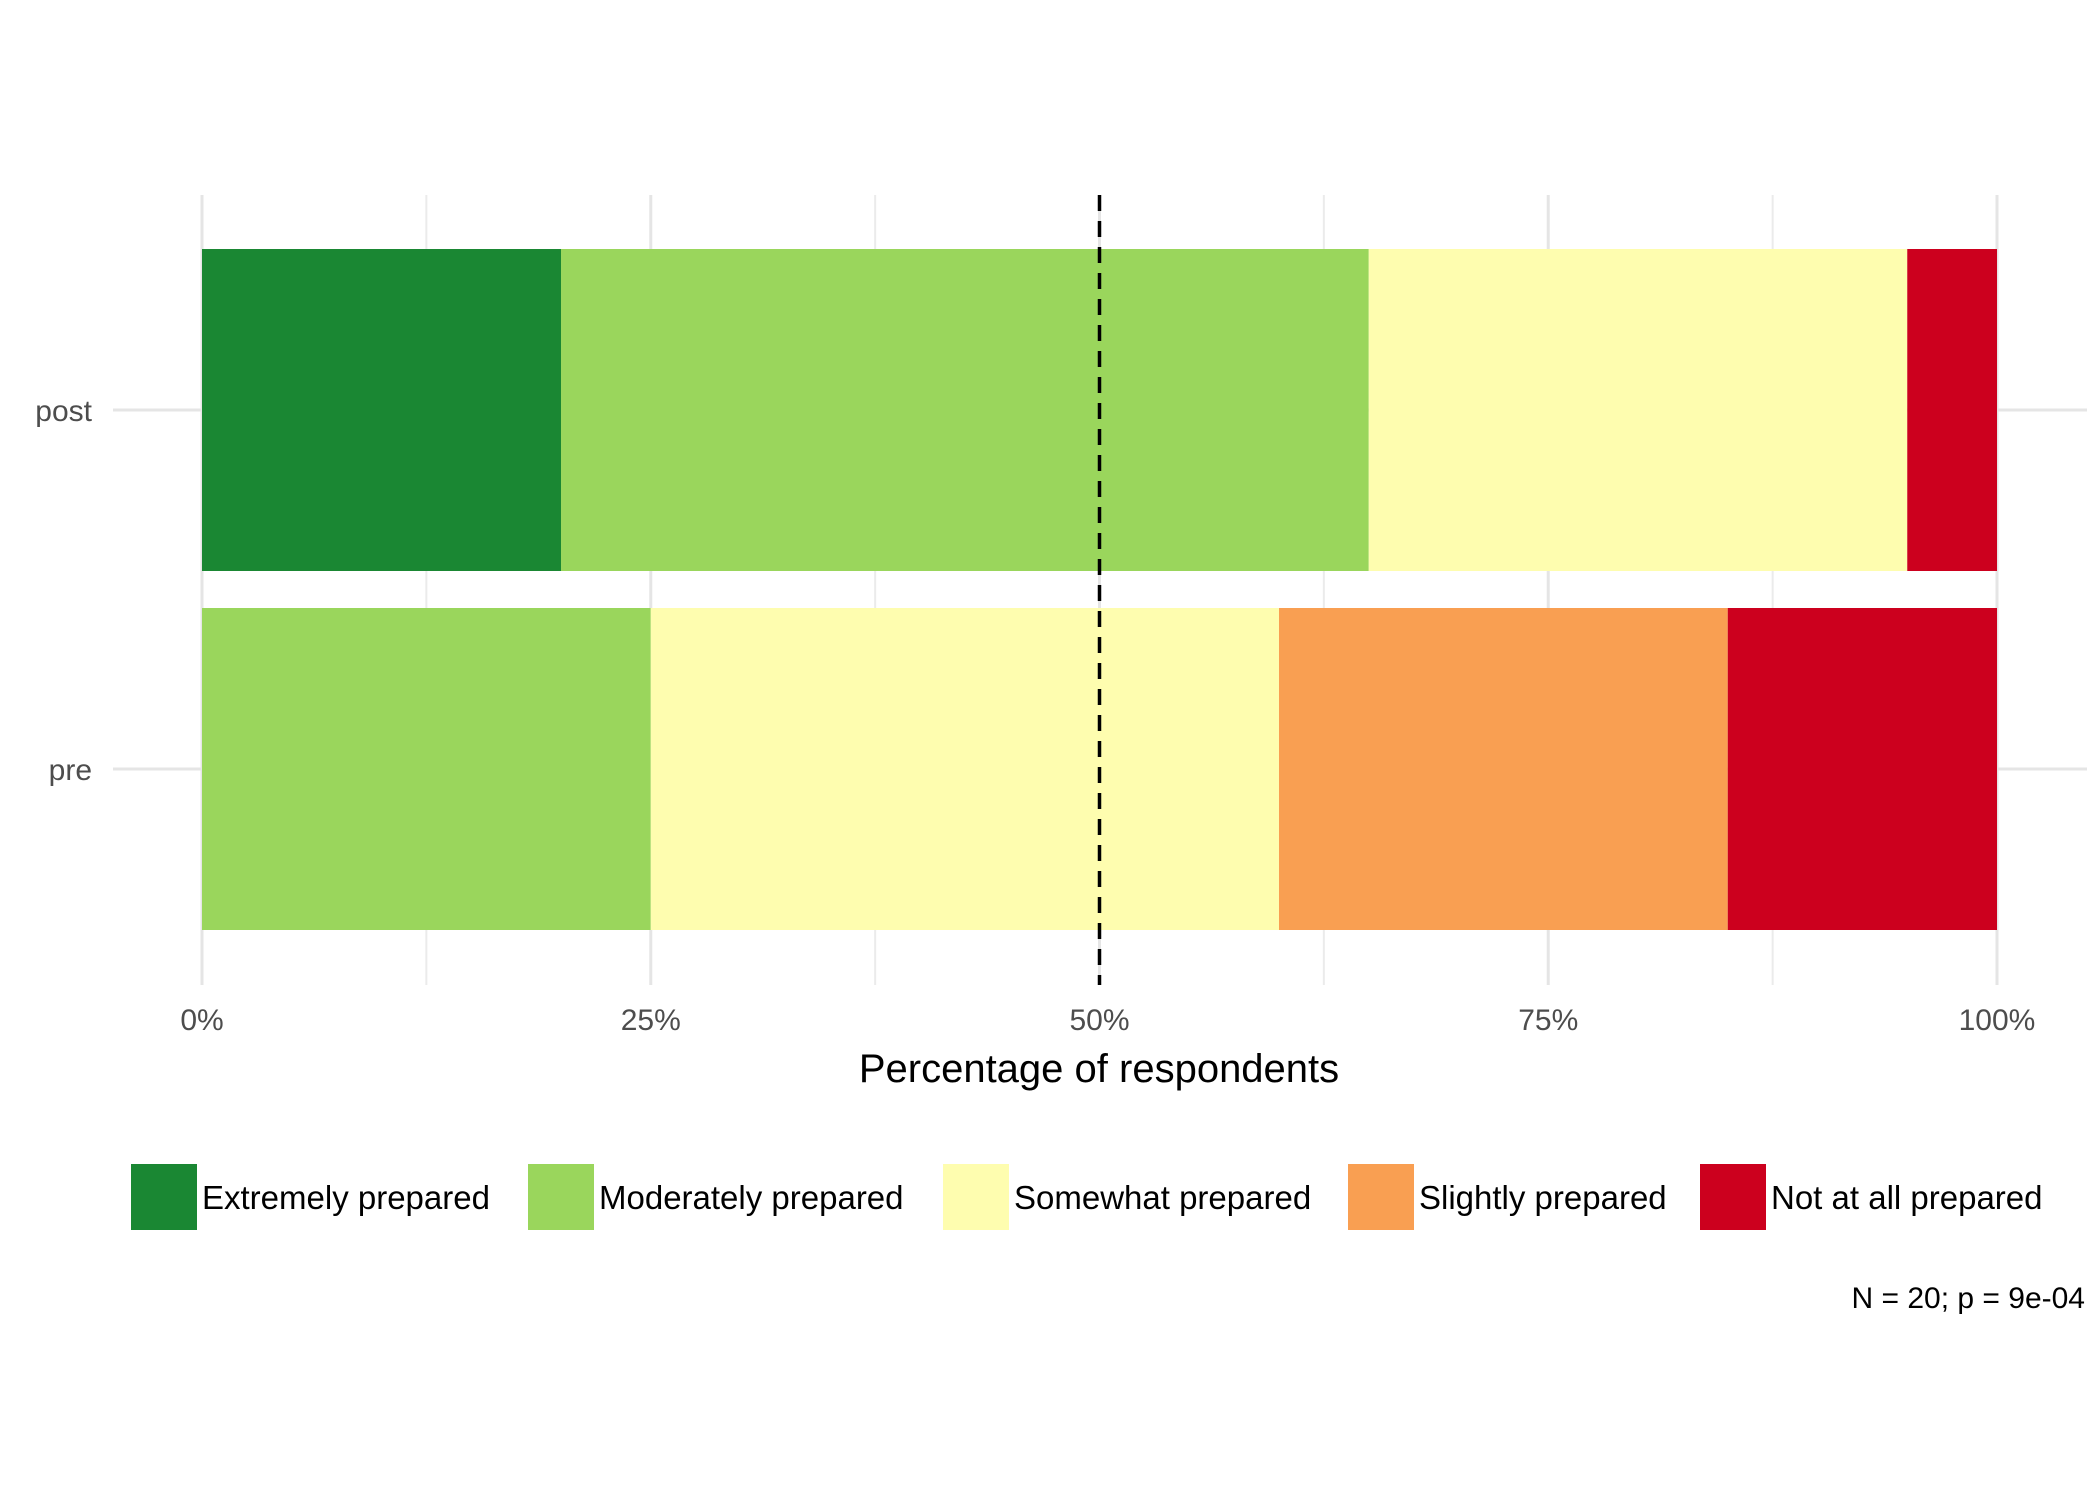 This screenshot has width=2100, height=1500. I want to click on legend-label-slightly-prepared: Slightly prepared, so click(1543, 1197).